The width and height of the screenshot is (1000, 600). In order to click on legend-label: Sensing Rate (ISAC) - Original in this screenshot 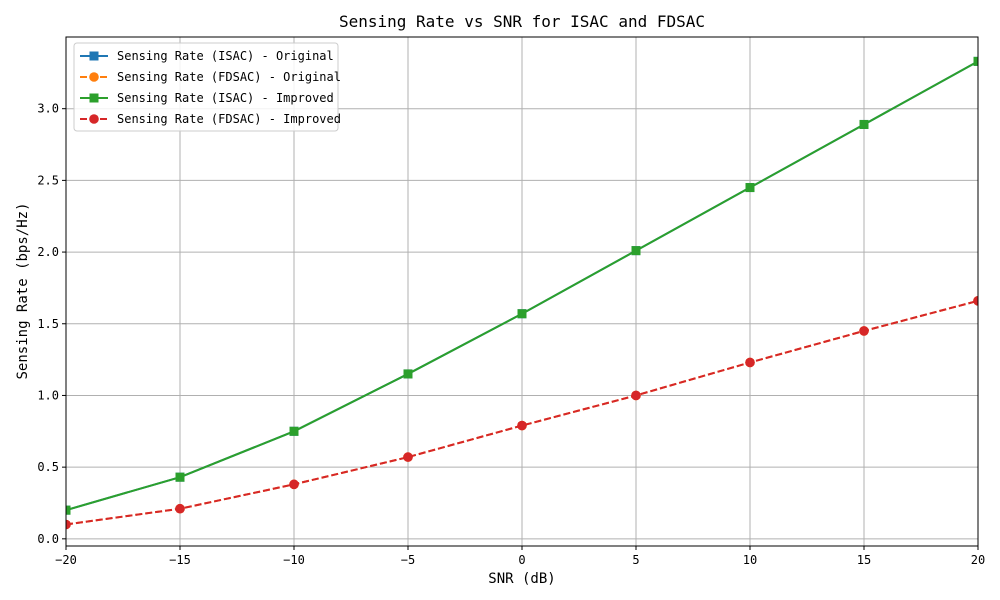, I will do `click(225, 56)`.